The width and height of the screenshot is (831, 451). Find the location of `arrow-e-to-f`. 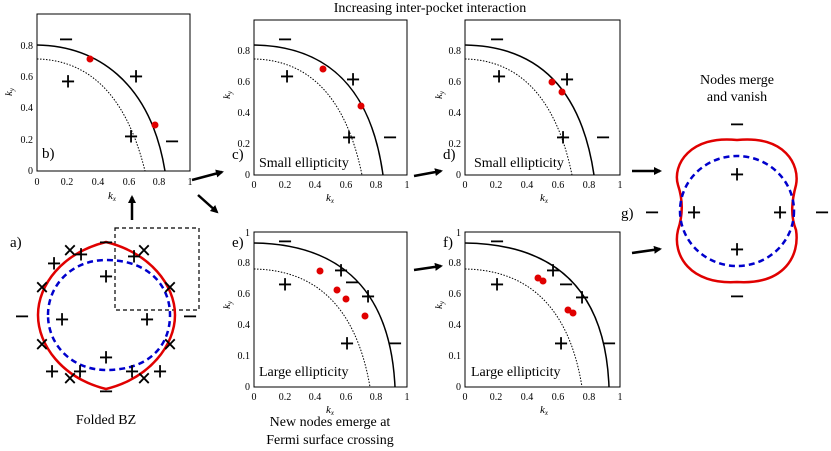

arrow-e-to-f is located at coordinates (428, 267).